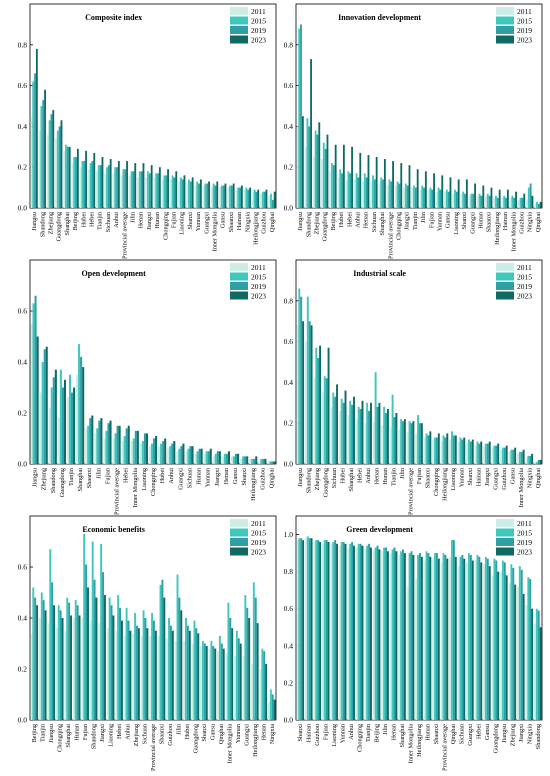  Describe the element at coordinates (252, 199) in the screenshot. I see `bar-2011-heilongjiang` at that location.